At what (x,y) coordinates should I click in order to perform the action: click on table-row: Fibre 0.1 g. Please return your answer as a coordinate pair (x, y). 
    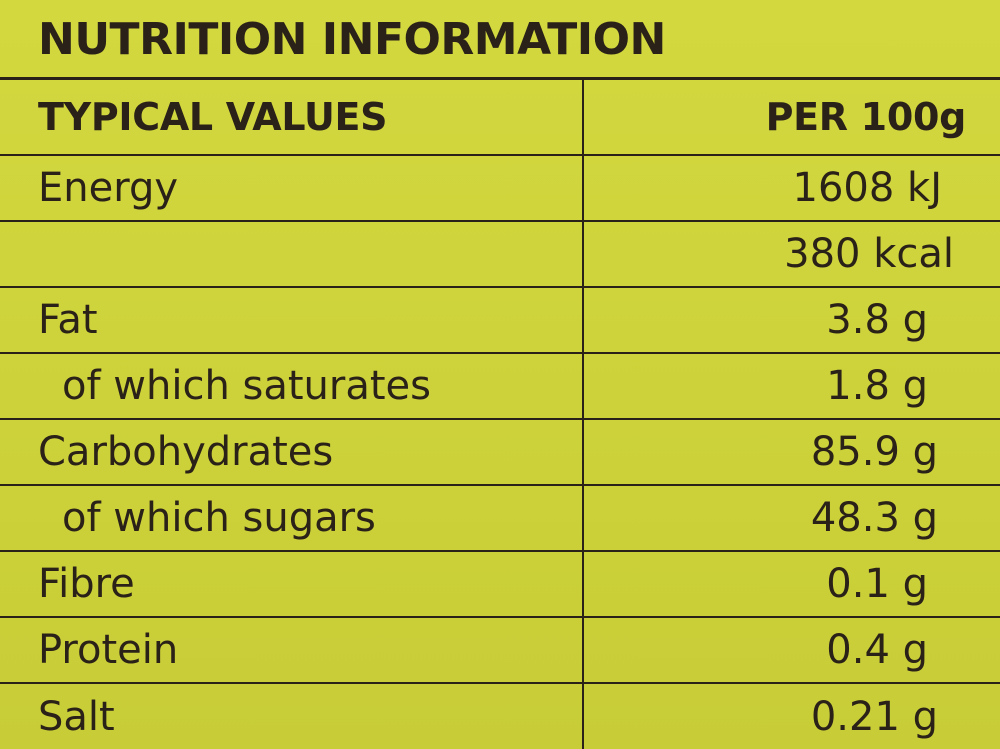
    Looking at the image, I should click on (500, 584).